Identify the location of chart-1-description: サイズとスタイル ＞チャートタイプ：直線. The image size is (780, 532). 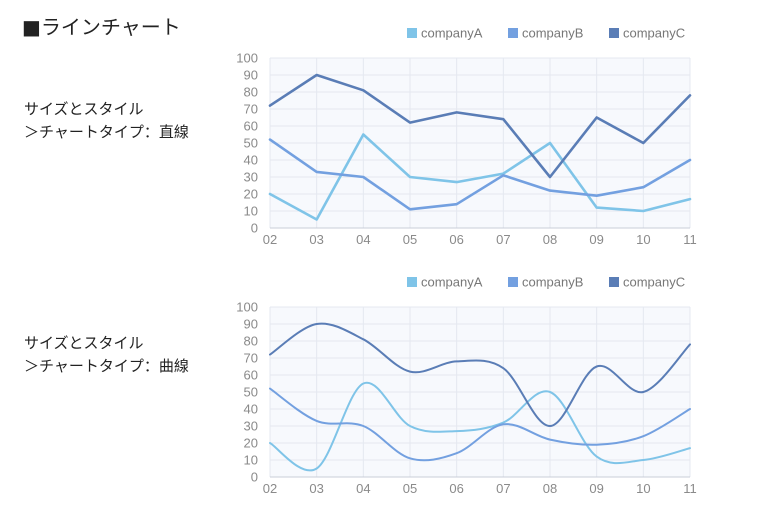
(106, 121).